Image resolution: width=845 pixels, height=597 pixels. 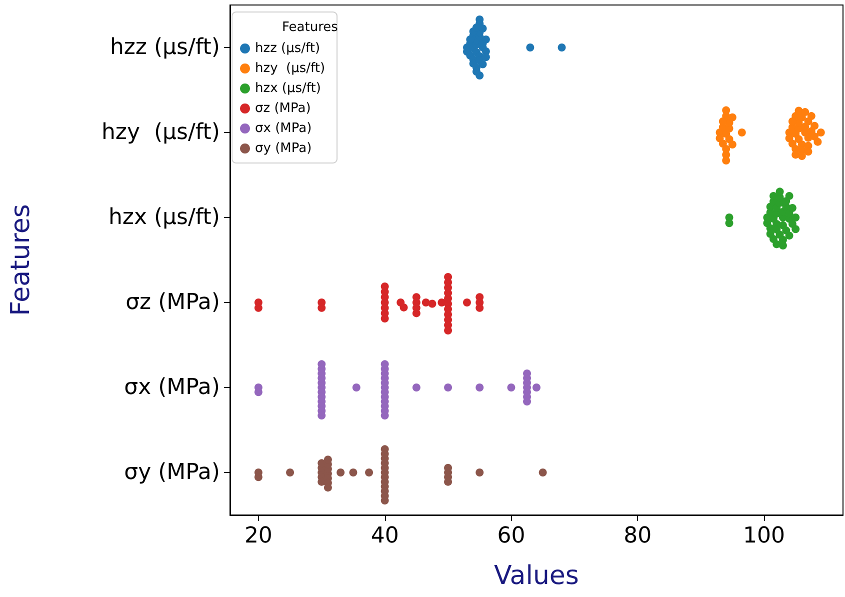 I want to click on legend-label: hzz (μs/ft), so click(x=287, y=48).